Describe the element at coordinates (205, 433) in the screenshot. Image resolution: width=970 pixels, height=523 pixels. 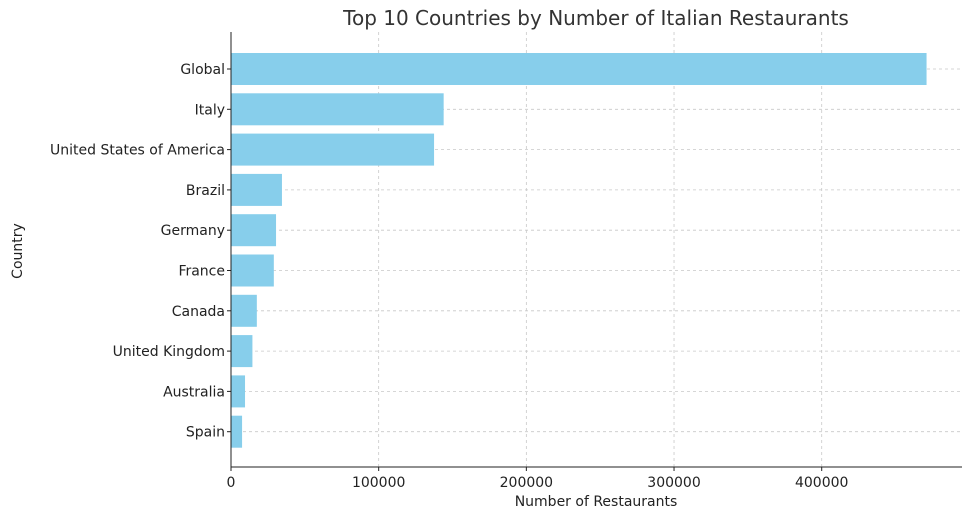
I see `y-tick-label: Spain` at that location.